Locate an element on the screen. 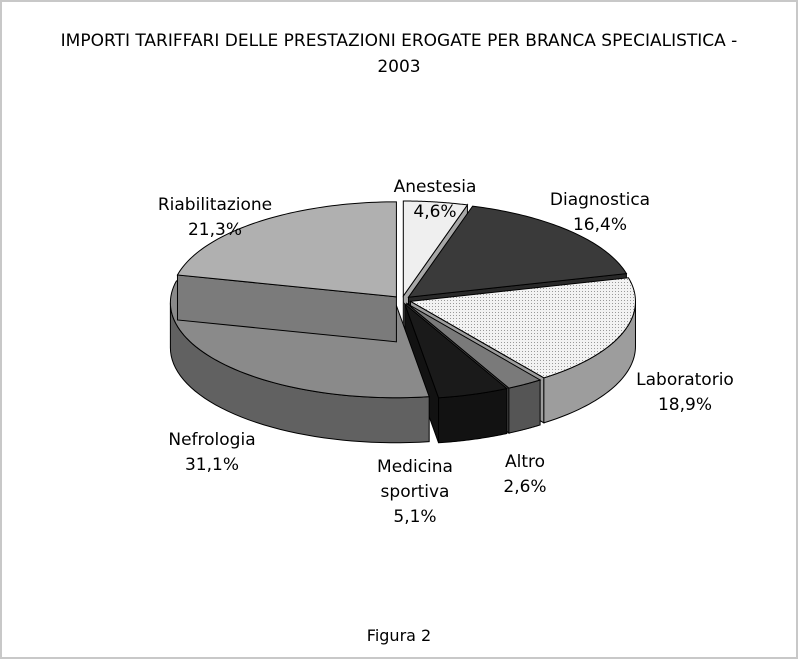 The width and height of the screenshot is (798, 659). slice-label: Laboratorio 18,9% is located at coordinates (685, 393).